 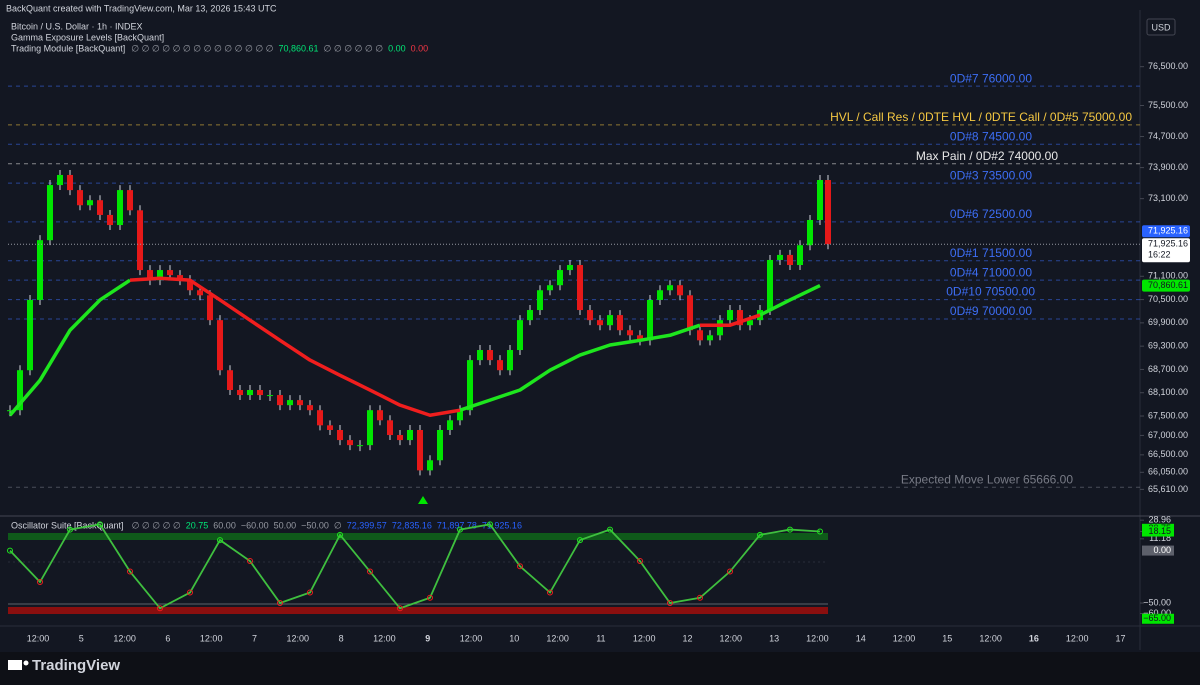 What do you see at coordinates (255, 525) in the screenshot?
I see `indicator-value: −60.00` at bounding box center [255, 525].